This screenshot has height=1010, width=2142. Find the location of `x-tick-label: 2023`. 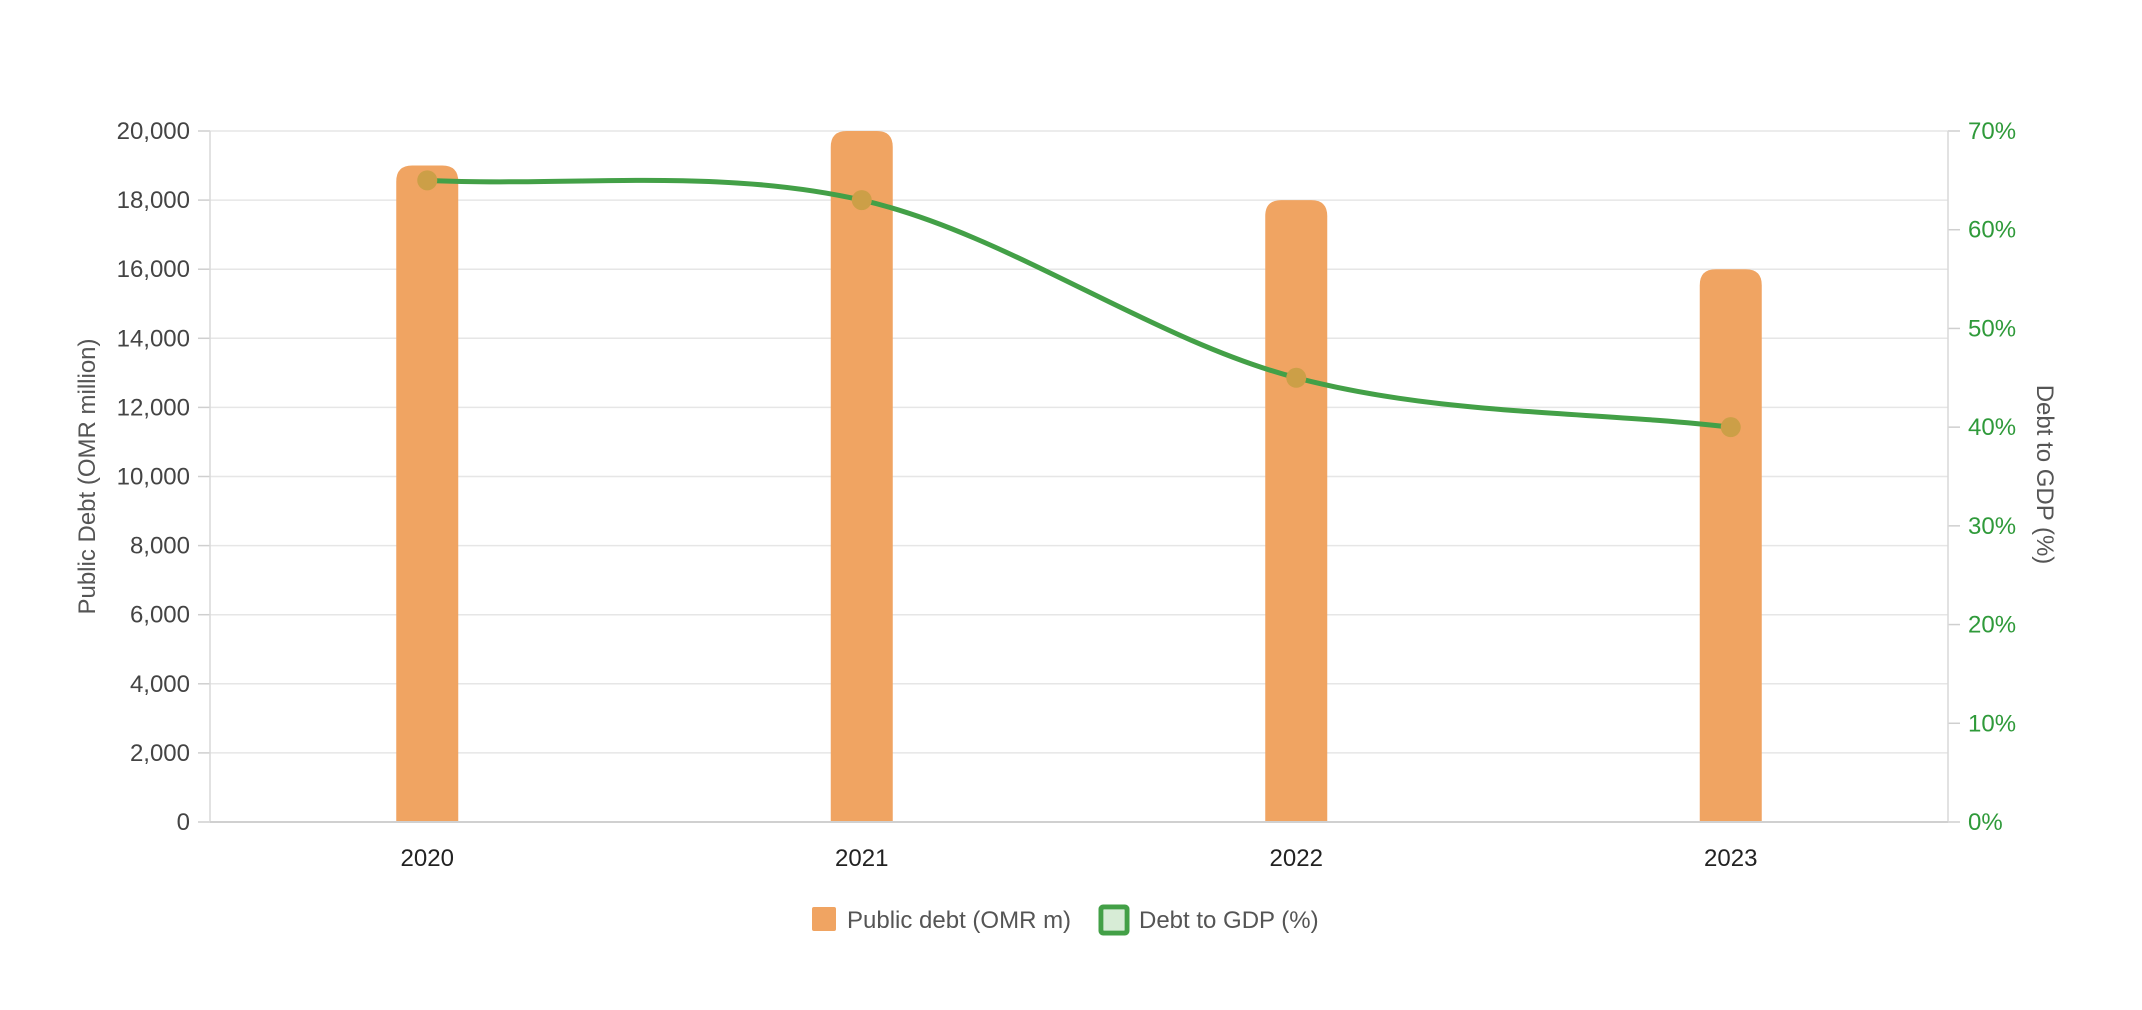

x-tick-label: 2023 is located at coordinates (1730, 858).